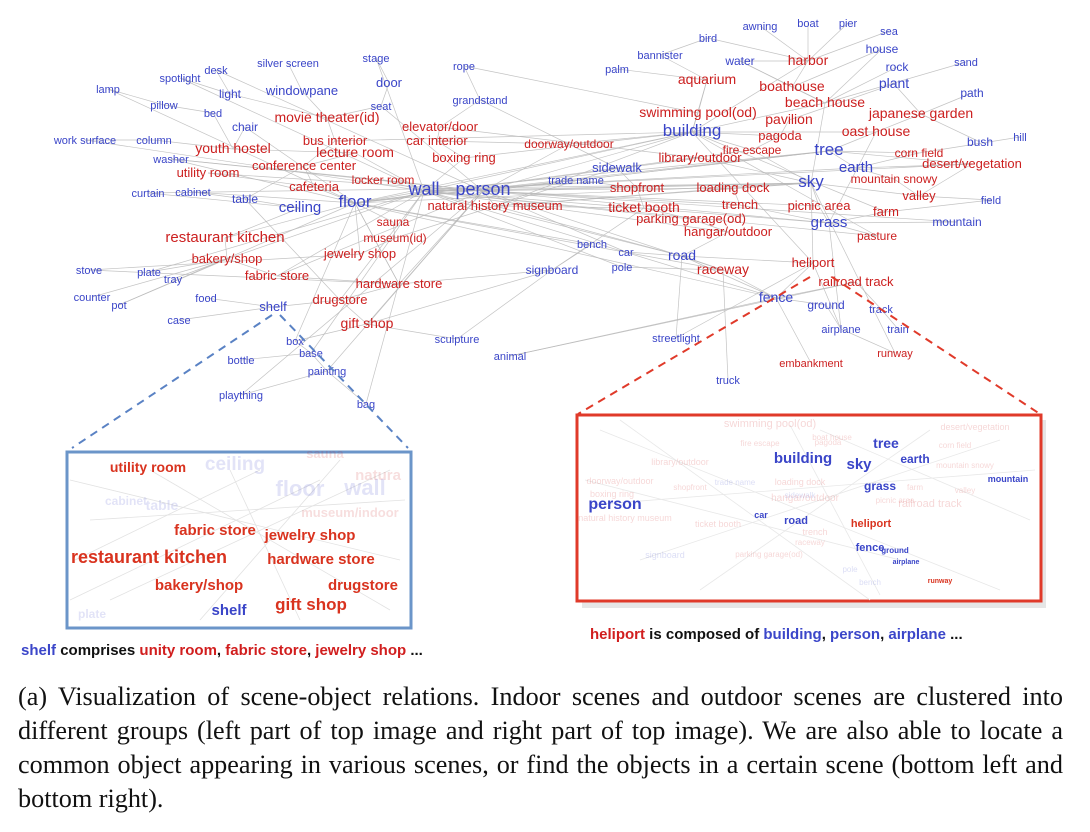 The height and width of the screenshot is (832, 1090). I want to click on graph-node-animal: animal, so click(510, 357).